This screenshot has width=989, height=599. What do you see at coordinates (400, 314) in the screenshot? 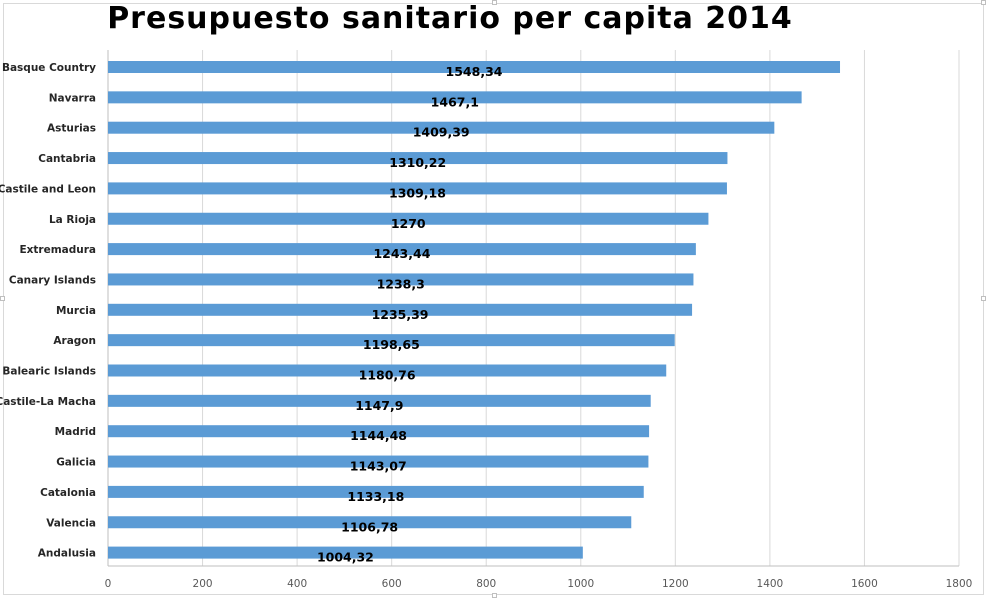
I see `data-label: 1235,39` at bounding box center [400, 314].